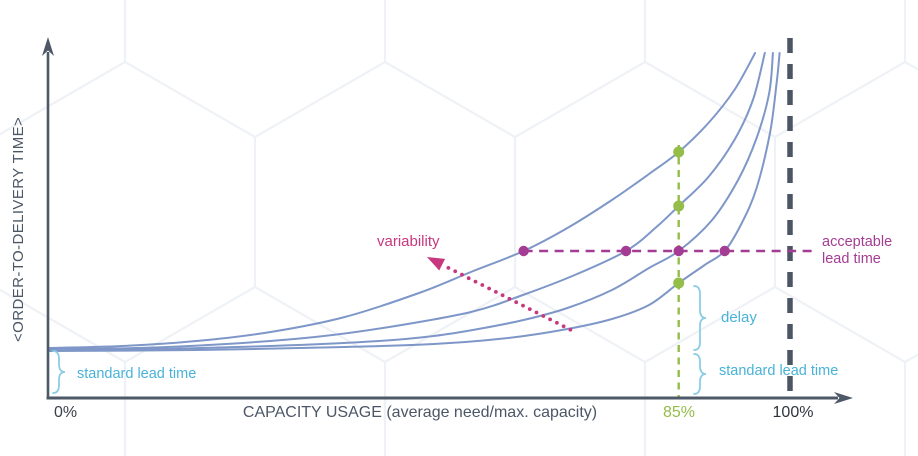  Describe the element at coordinates (66, 412) in the screenshot. I see `x-tick-0pct: 0%` at that location.